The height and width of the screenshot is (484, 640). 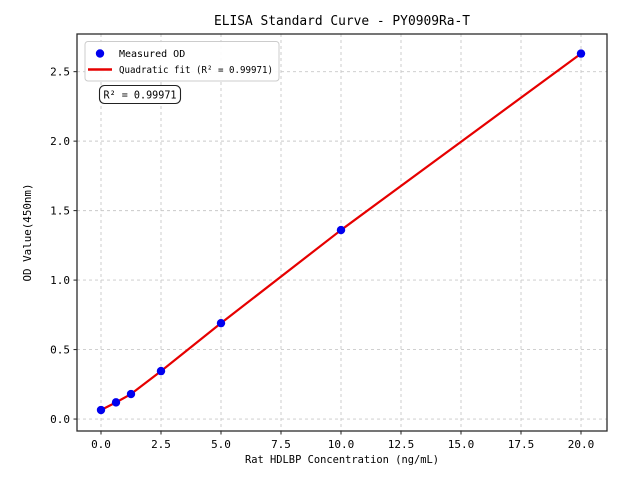 What do you see at coordinates (161, 444) in the screenshot?
I see `x-tick-label: 2.5` at bounding box center [161, 444].